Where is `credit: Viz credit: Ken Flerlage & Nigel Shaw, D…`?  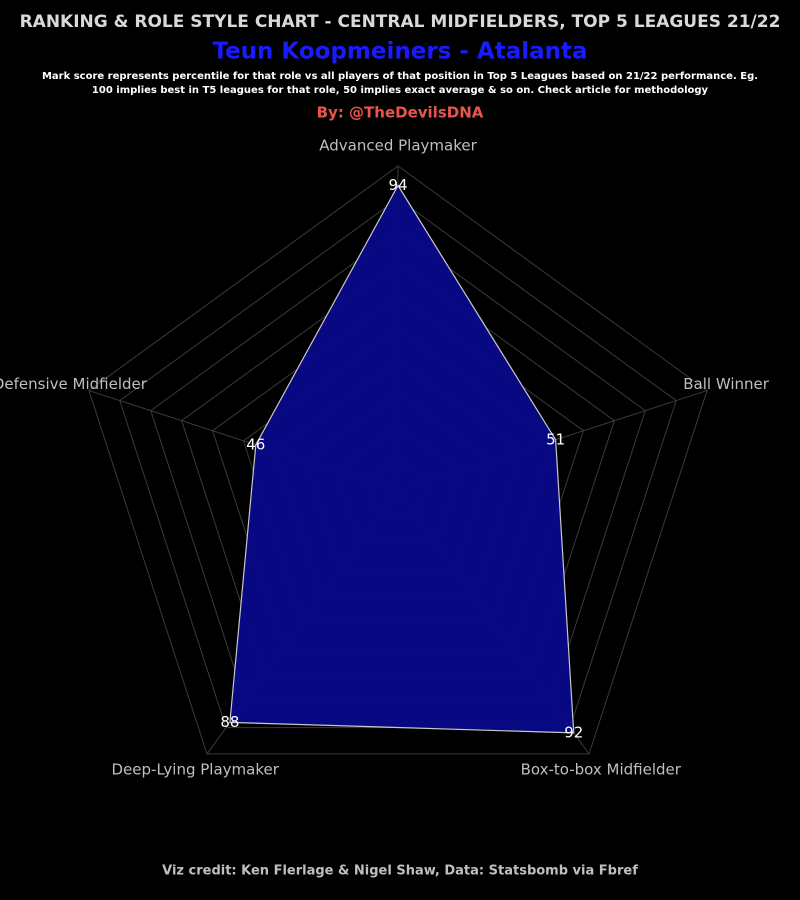
credit: Viz credit: Ken Flerlage & Nigel Shaw, D… is located at coordinates (400, 871).